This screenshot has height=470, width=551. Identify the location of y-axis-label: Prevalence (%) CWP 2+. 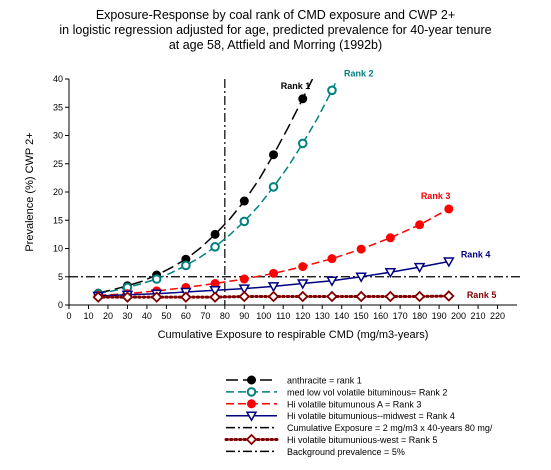
(30, 191).